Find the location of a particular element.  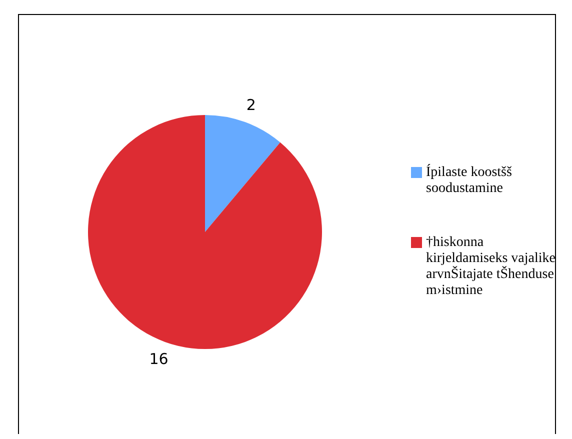

data-label: 2 is located at coordinates (251, 105).